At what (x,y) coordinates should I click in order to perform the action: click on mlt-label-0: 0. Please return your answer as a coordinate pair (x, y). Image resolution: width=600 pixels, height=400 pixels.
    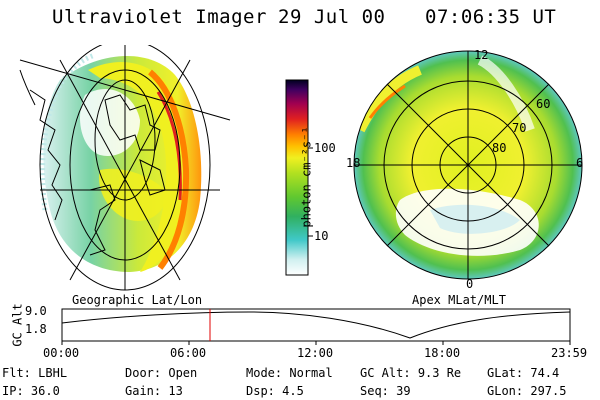
    Looking at the image, I should click on (470, 284).